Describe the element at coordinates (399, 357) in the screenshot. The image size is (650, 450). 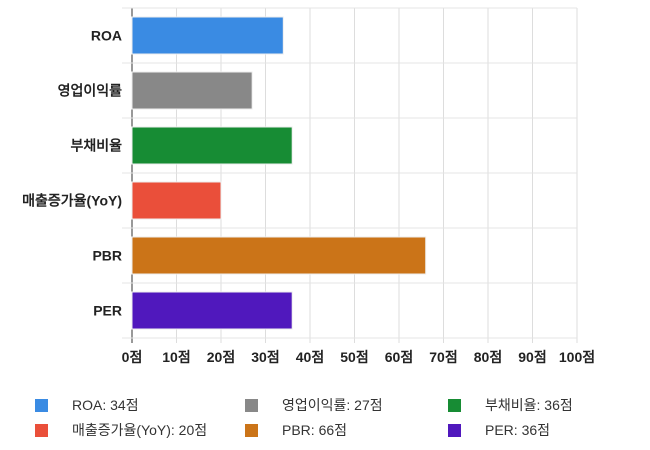
I see `x-tick-label: 60점` at that location.